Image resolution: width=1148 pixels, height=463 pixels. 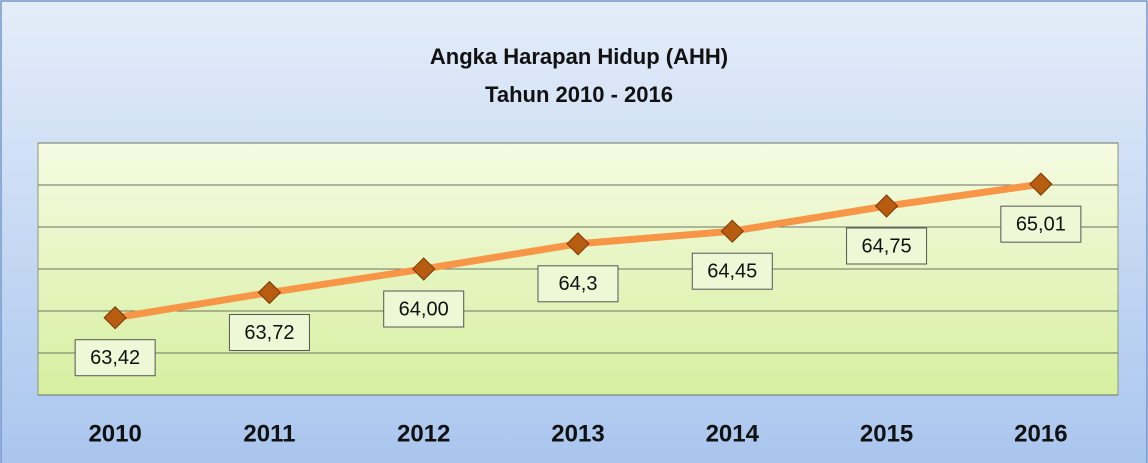 I want to click on data-label: 63,42, so click(x=115, y=358).